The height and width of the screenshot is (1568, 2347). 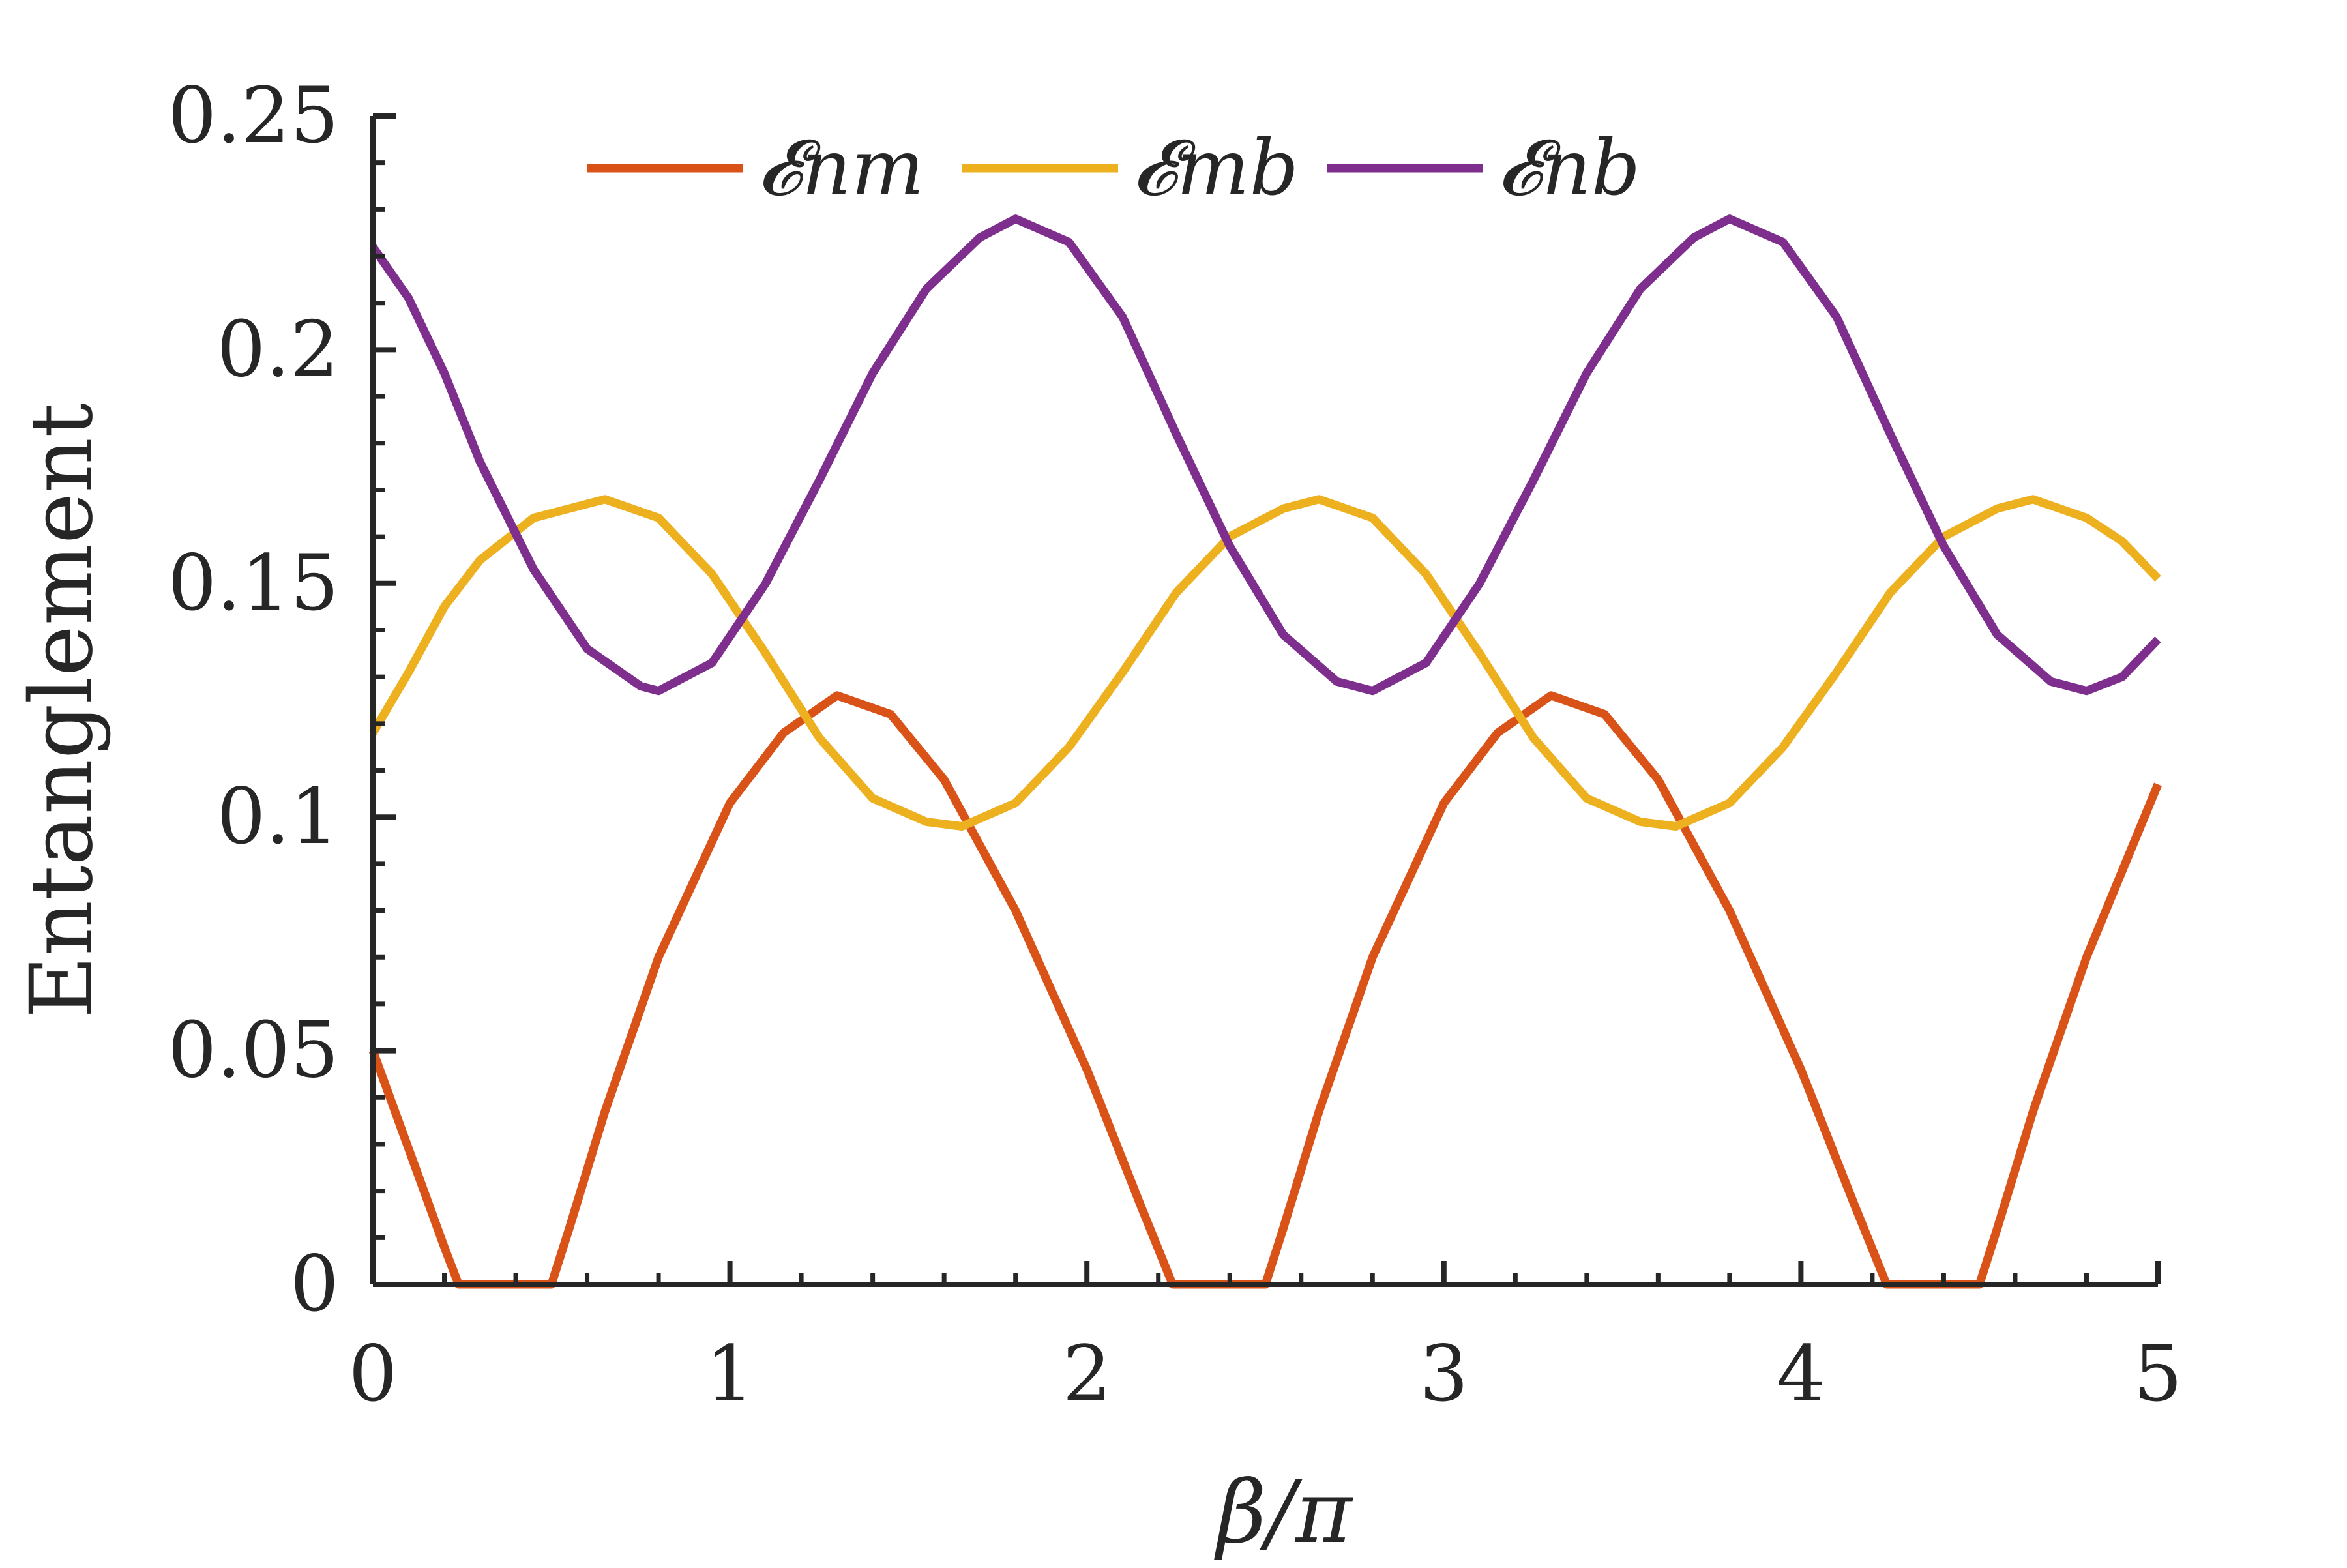 I want to click on y-tick-label: 0.25, so click(x=253, y=115).